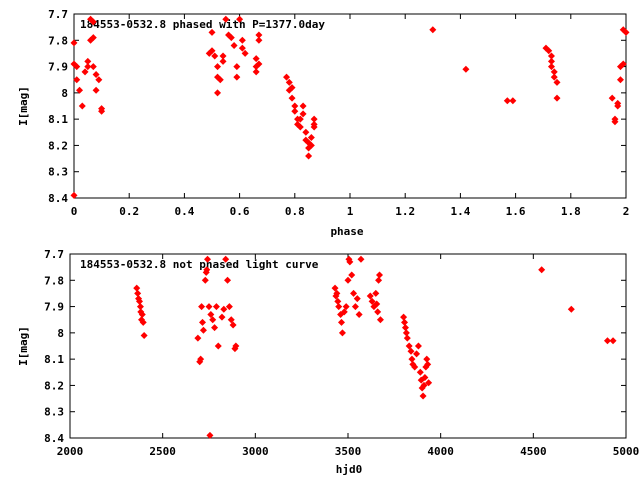 The width and height of the screenshot is (640, 480). Describe the element at coordinates (60, 333) in the screenshot. I see `unphased-y-tick-label: 8` at that location.